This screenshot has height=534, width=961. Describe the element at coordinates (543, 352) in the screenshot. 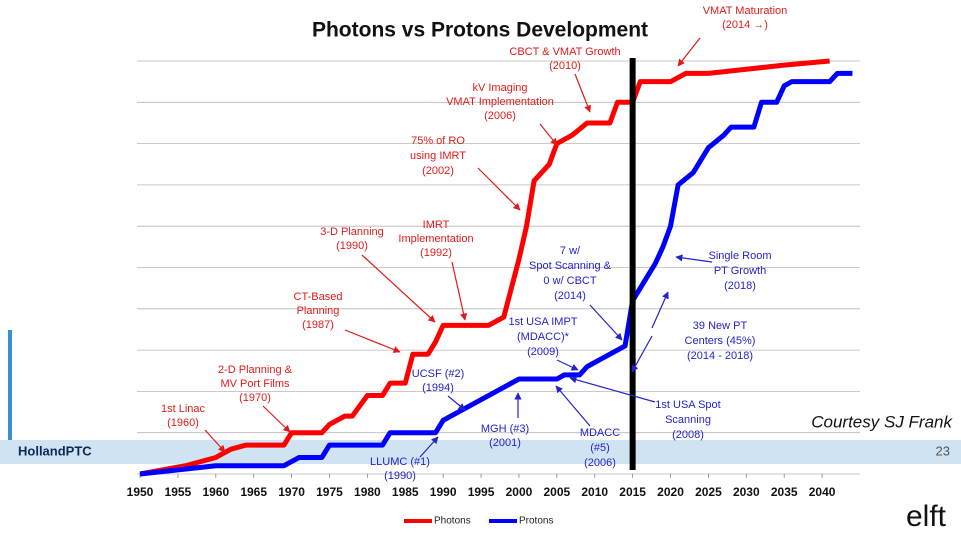

I see `annotation-text: (2009)` at that location.